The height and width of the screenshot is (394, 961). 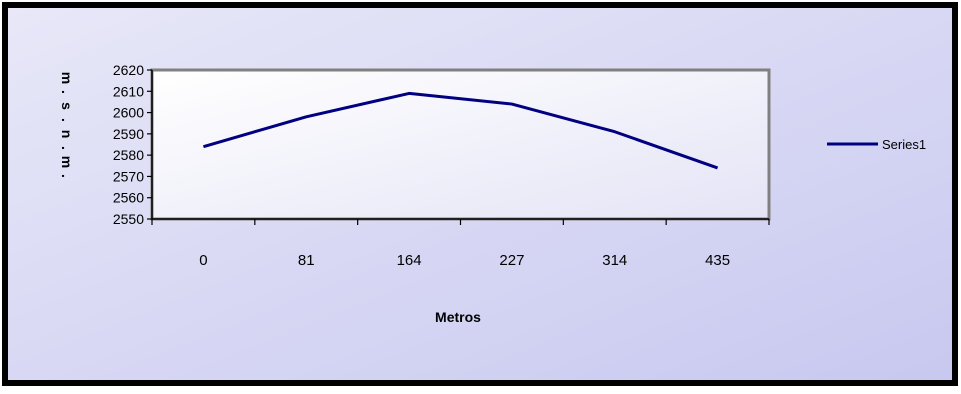 What do you see at coordinates (460, 243) in the screenshot?
I see `x-axis: 0 81 164 227 314 435` at bounding box center [460, 243].